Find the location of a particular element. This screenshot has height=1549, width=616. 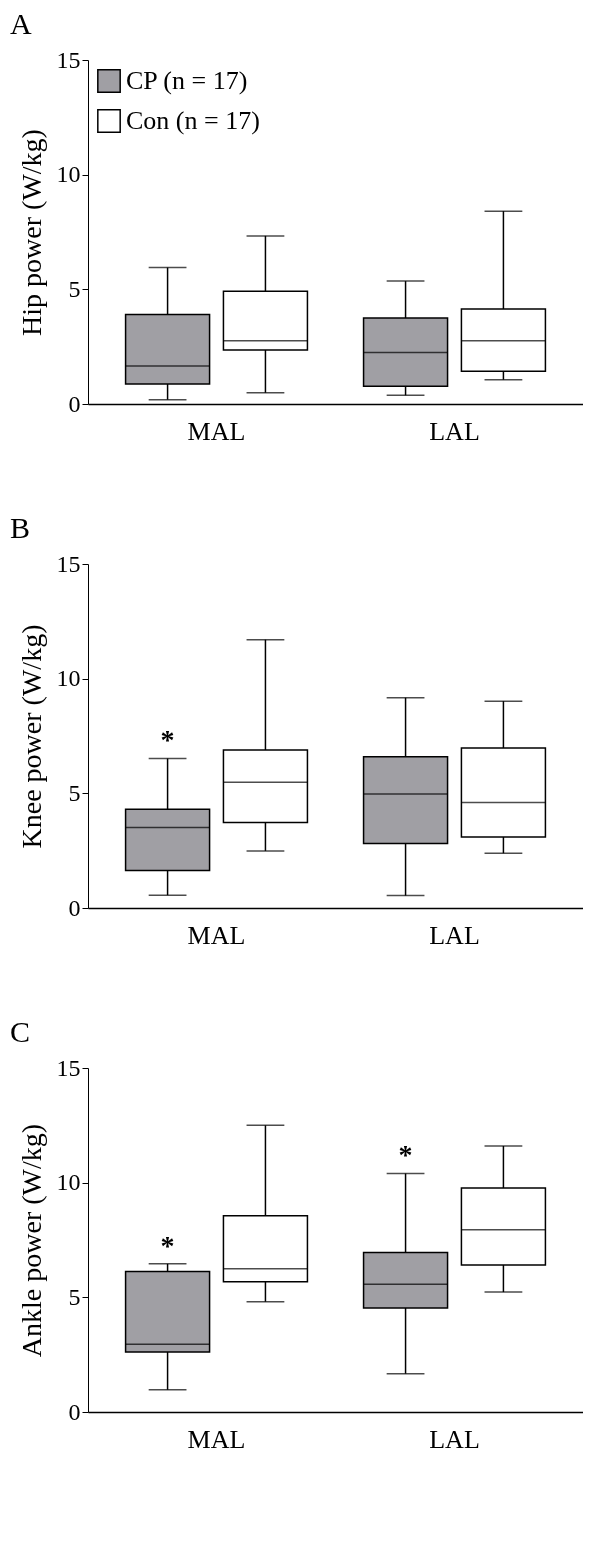

chart-title: A is located at coordinates (21, 23).